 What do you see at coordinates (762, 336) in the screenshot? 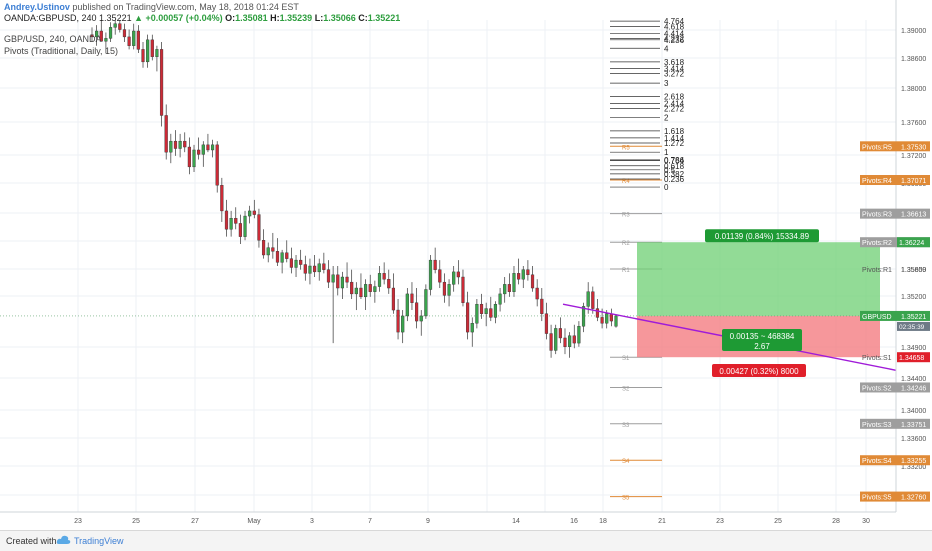
I see `ratio-label-text: 0.00135 ~ 468384` at bounding box center [762, 336].